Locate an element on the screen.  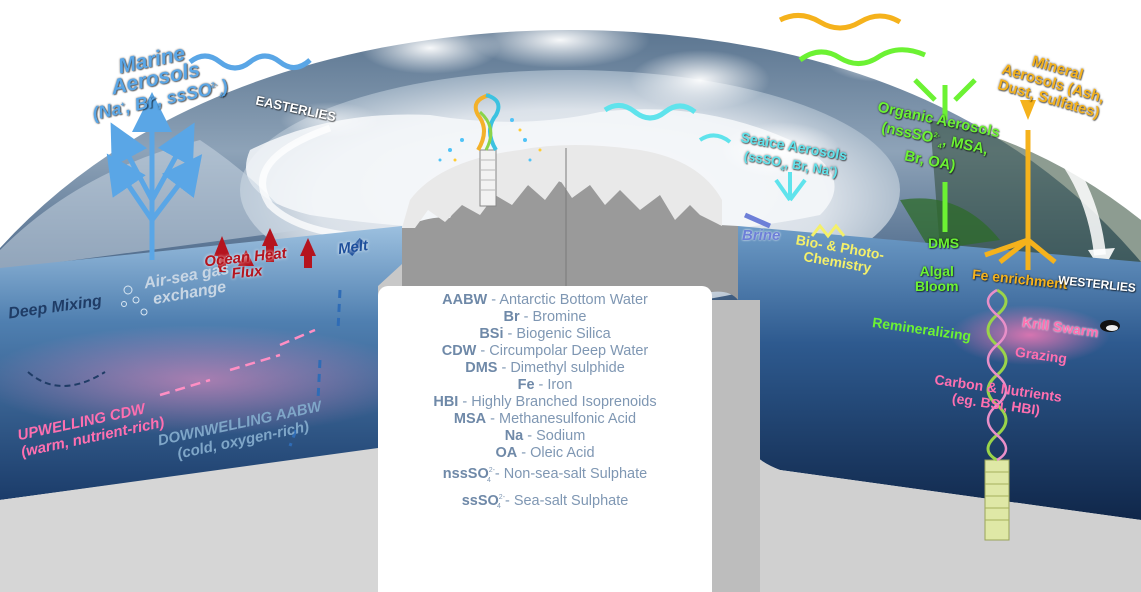
legend-row: nssSO2- 4 - Non-sea-salt Sulphate is located at coordinates (545, 475).